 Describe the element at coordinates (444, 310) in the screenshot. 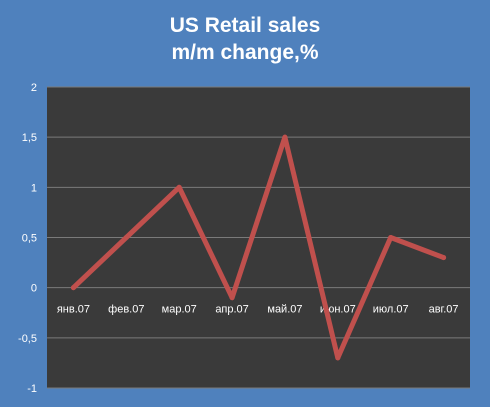

I see `x-tick-label: авг.07` at that location.